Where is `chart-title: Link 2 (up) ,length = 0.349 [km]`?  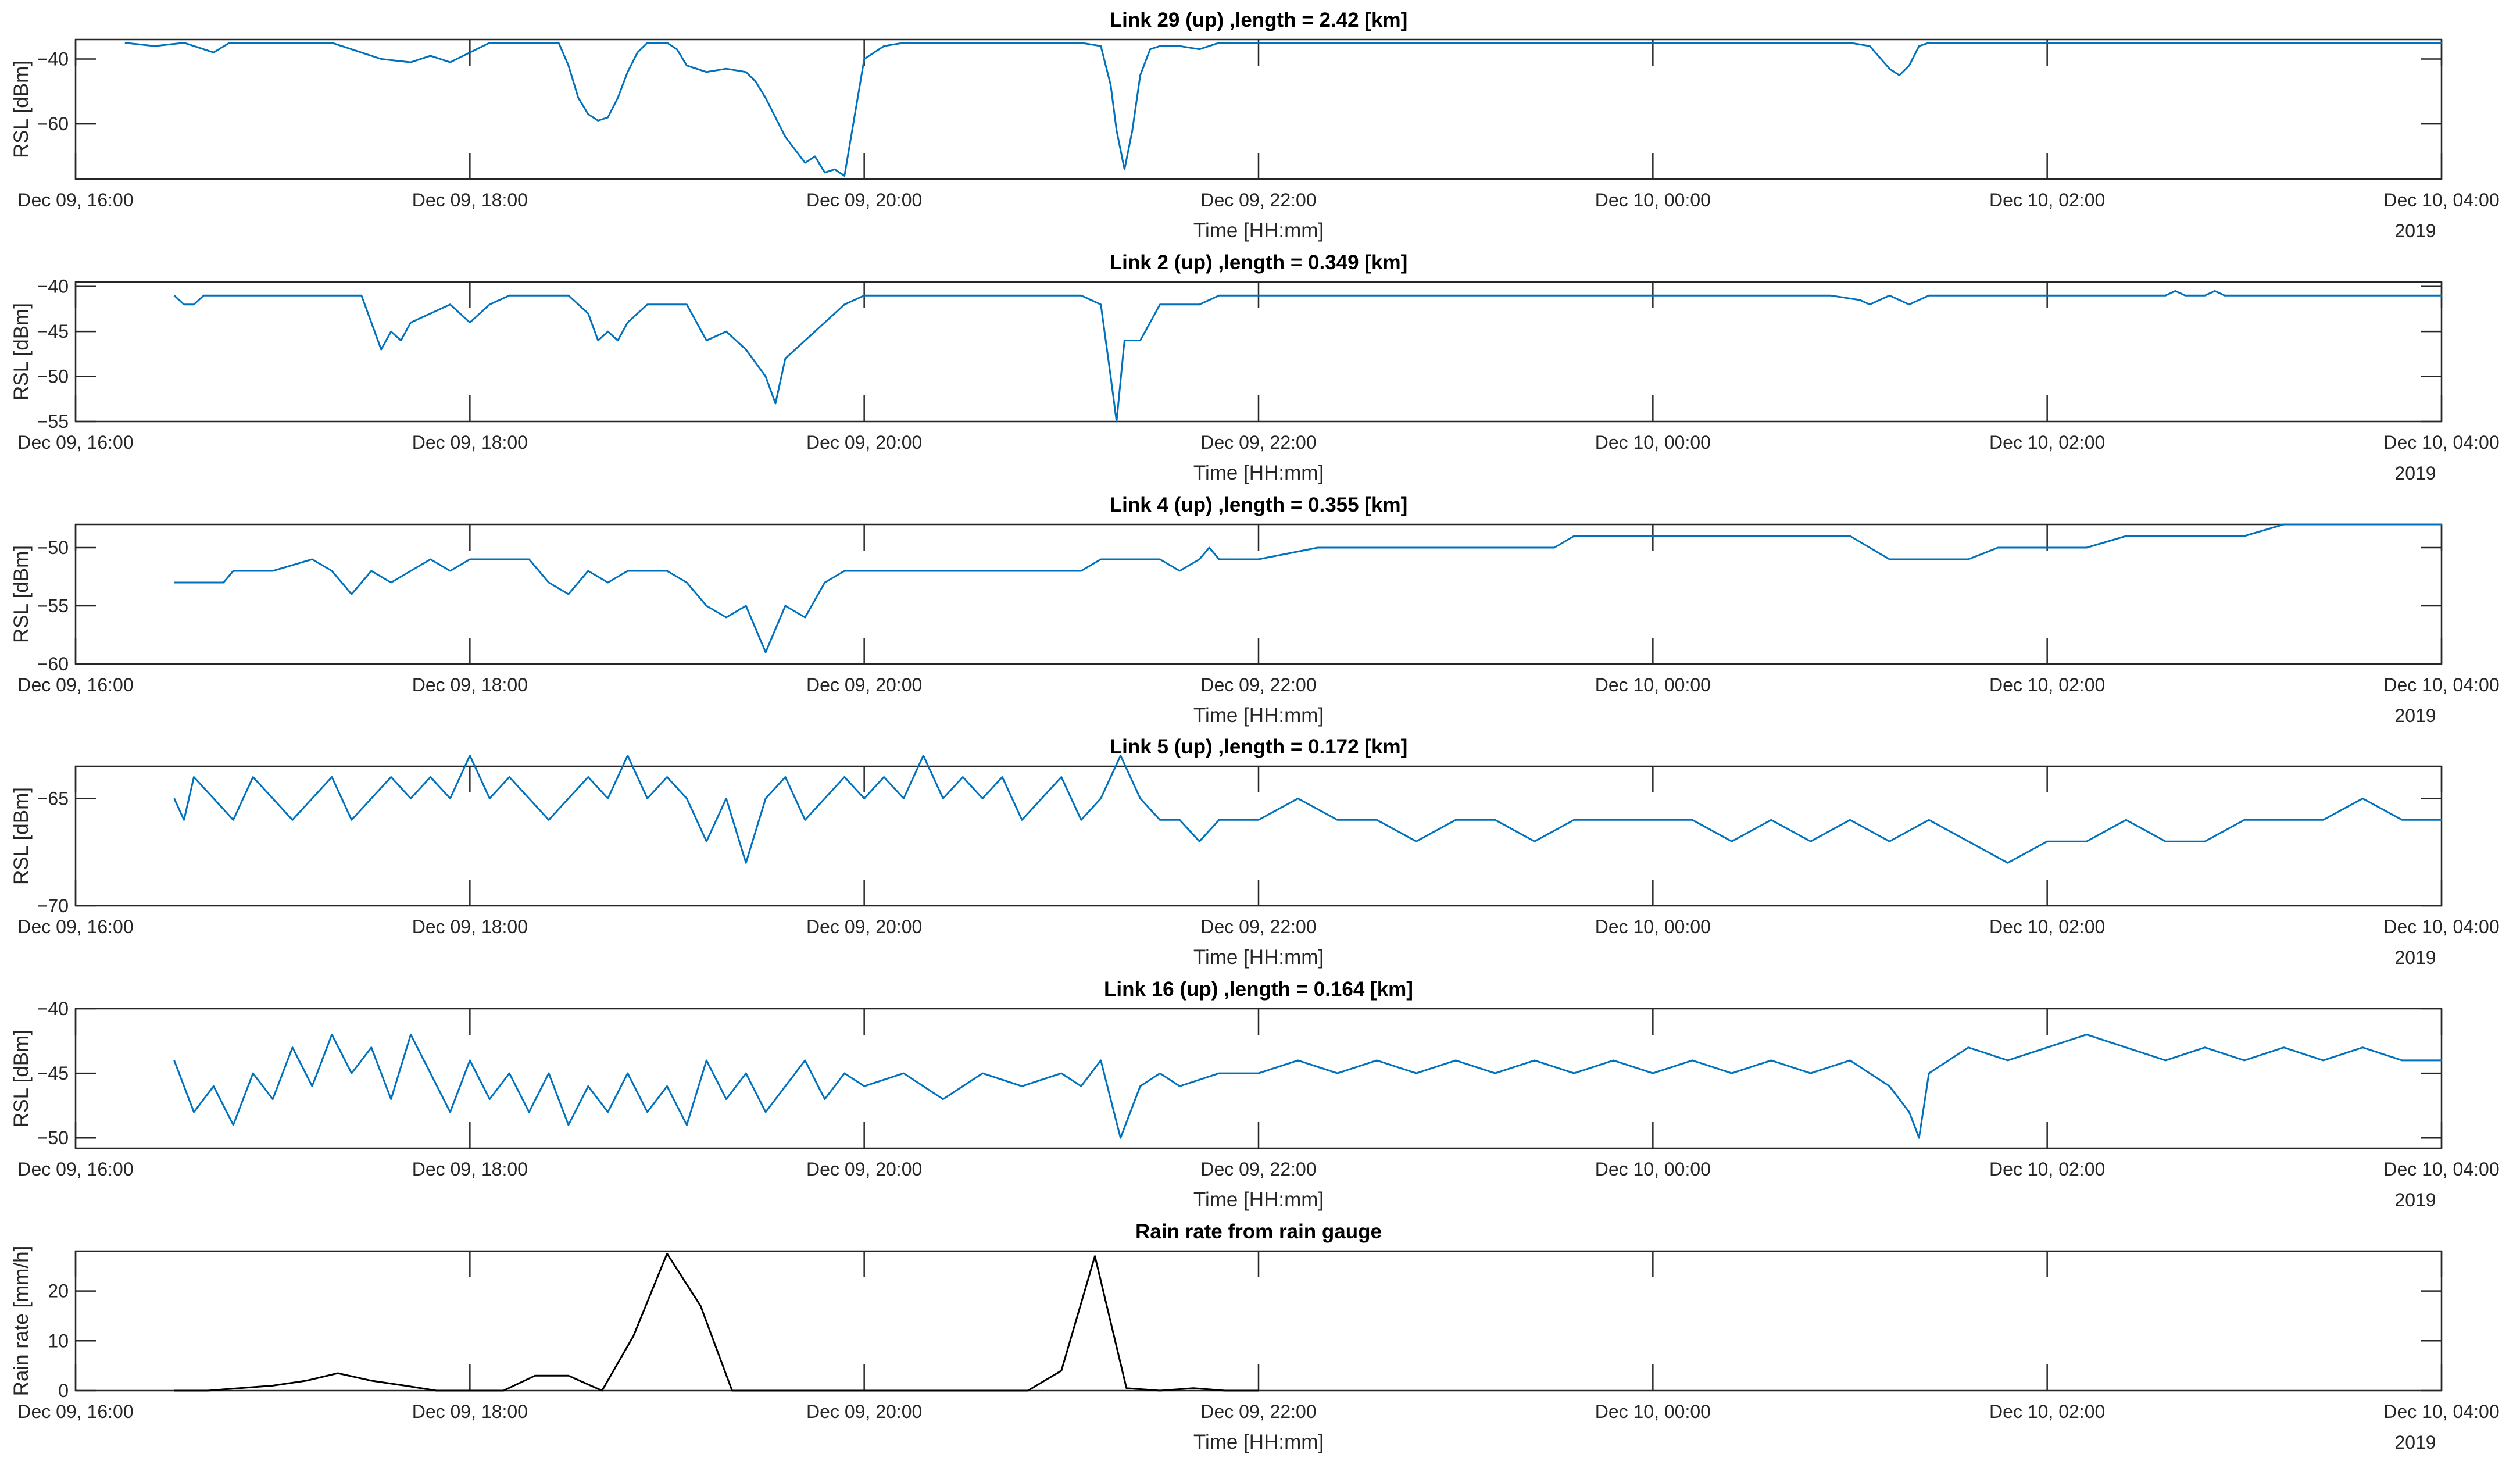 chart-title: Link 2 (up) ,length = 0.349 [km] is located at coordinates (1259, 262).